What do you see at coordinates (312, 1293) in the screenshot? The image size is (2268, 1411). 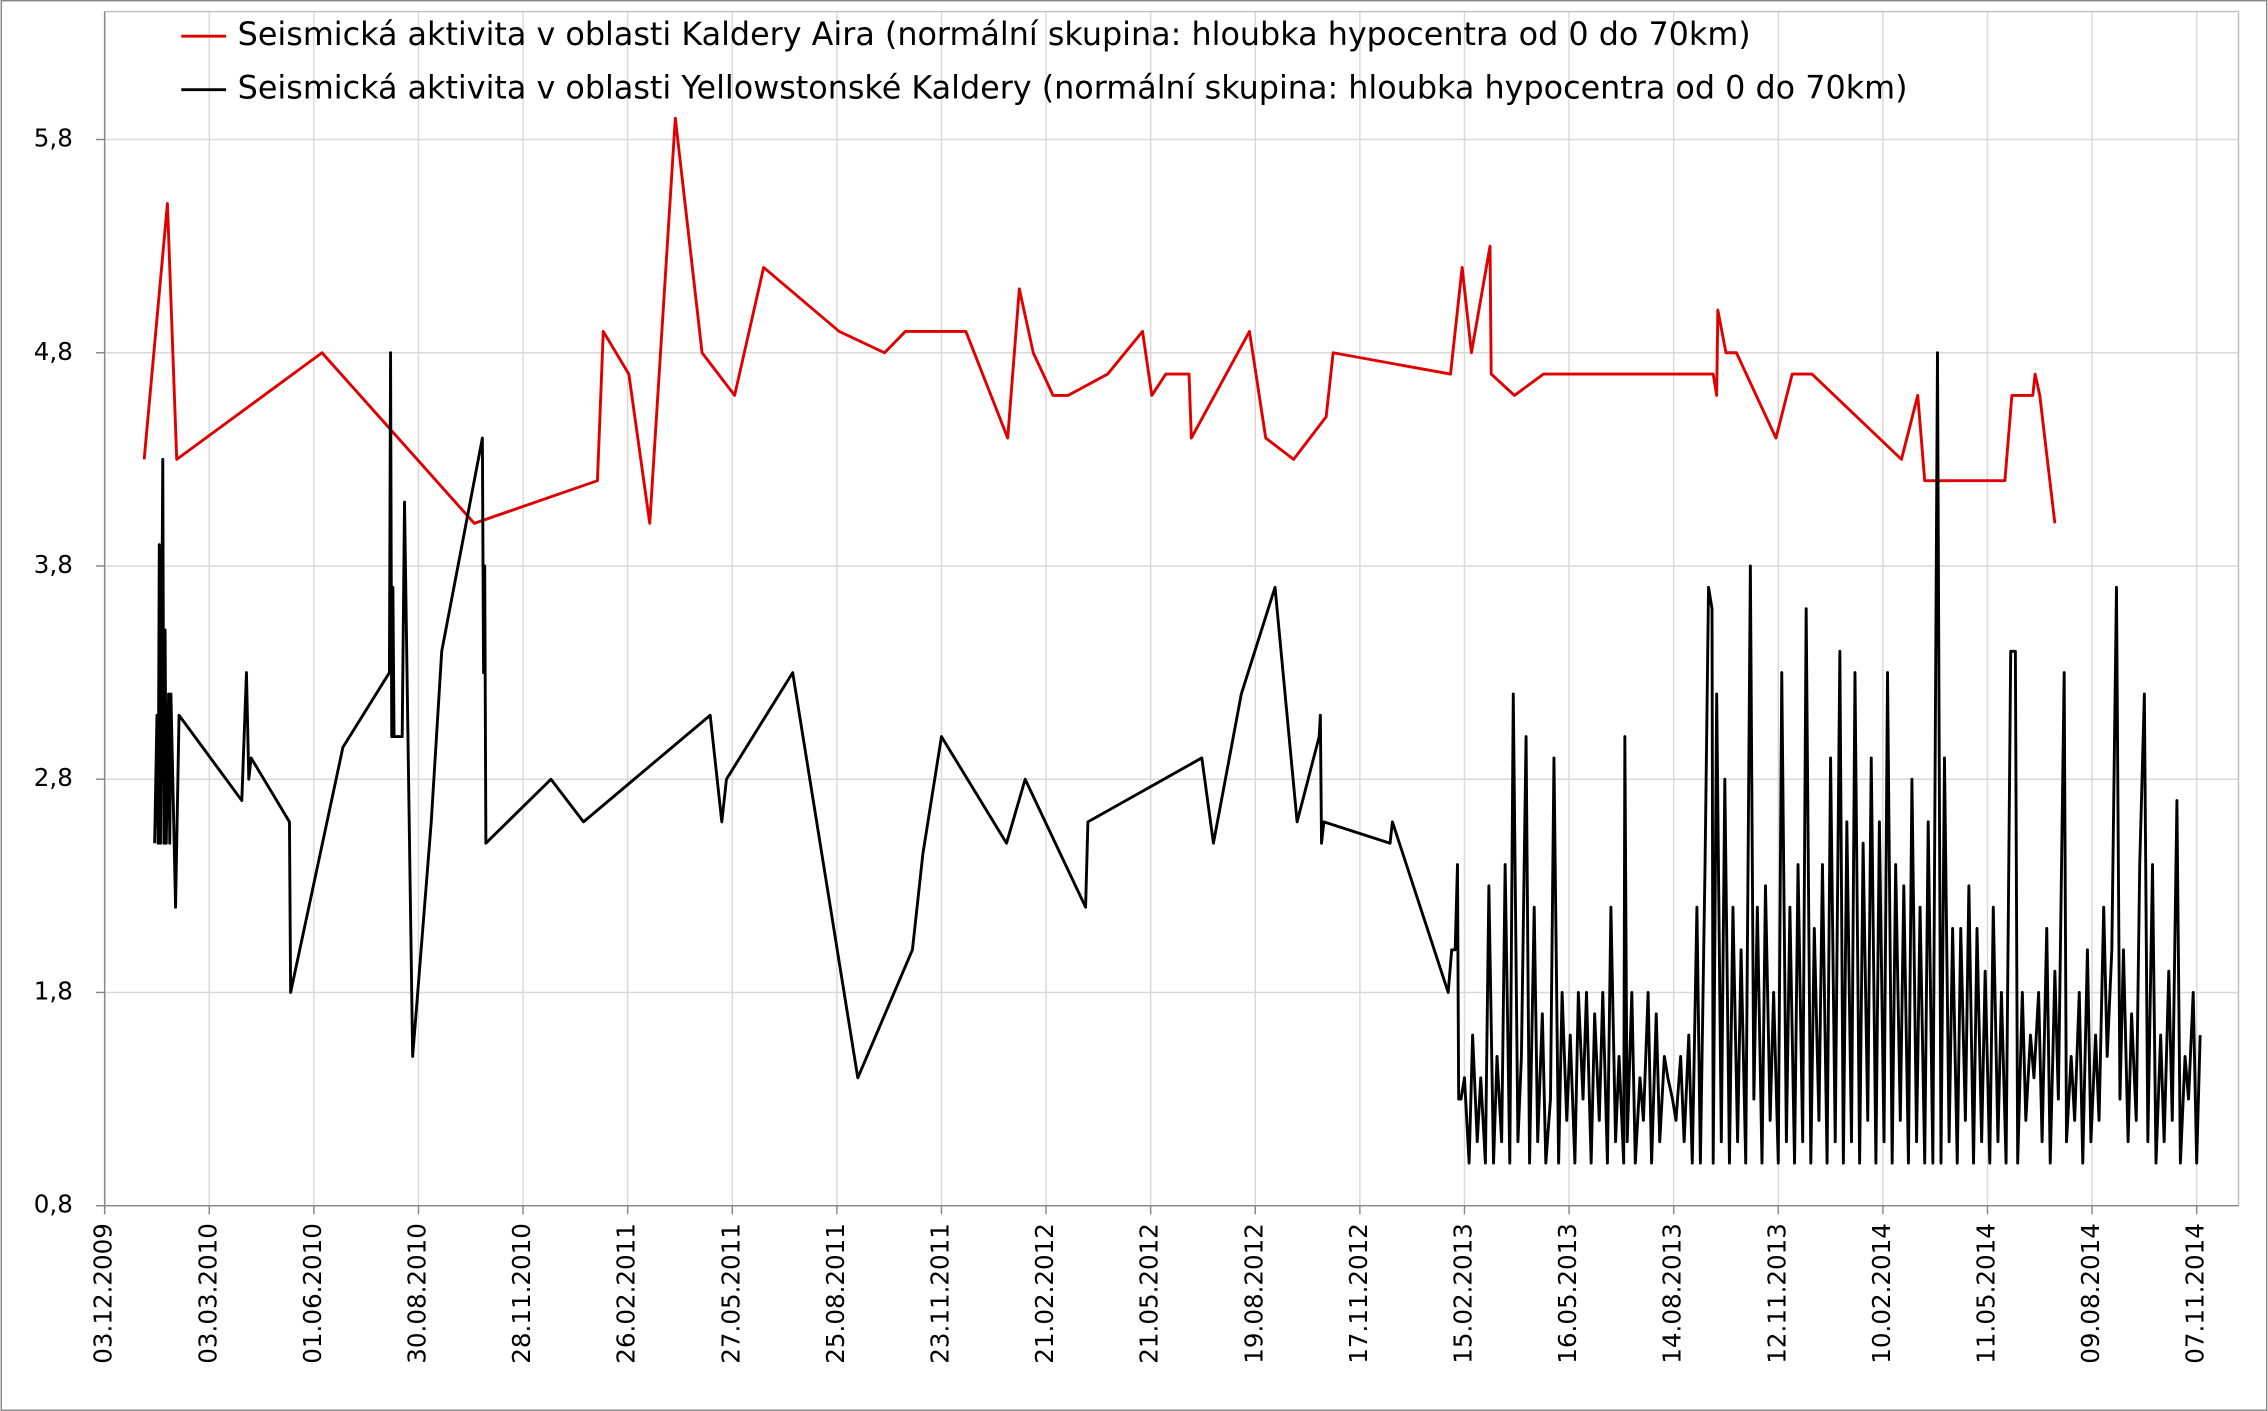 I see `x-tick-label: 01.06.2010` at bounding box center [312, 1293].